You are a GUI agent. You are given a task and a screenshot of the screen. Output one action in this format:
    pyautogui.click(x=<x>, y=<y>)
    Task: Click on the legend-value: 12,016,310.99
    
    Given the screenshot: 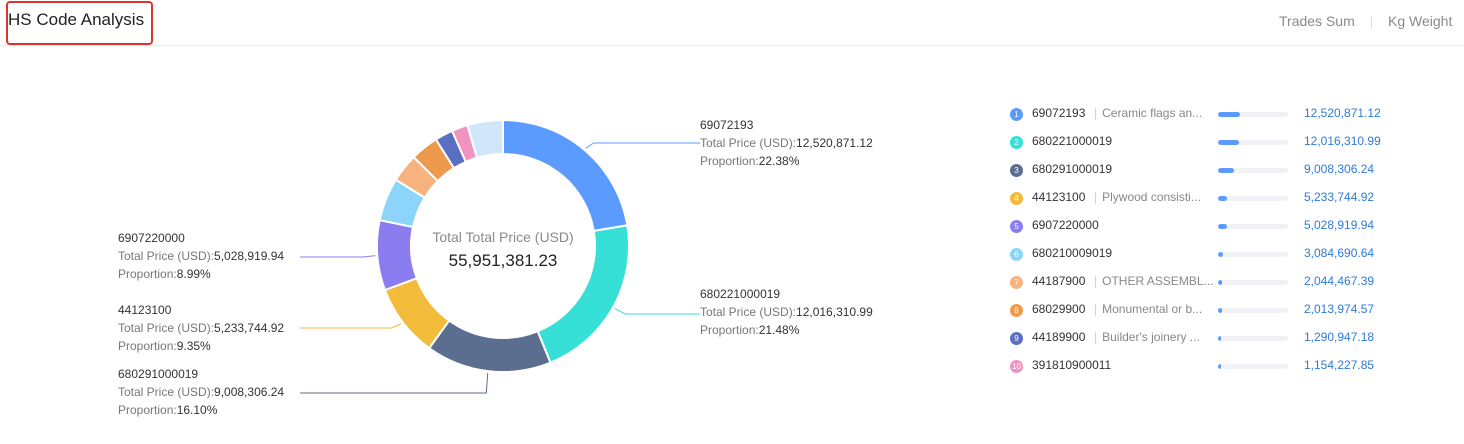 What is the action you would take?
    pyautogui.click(x=1342, y=141)
    